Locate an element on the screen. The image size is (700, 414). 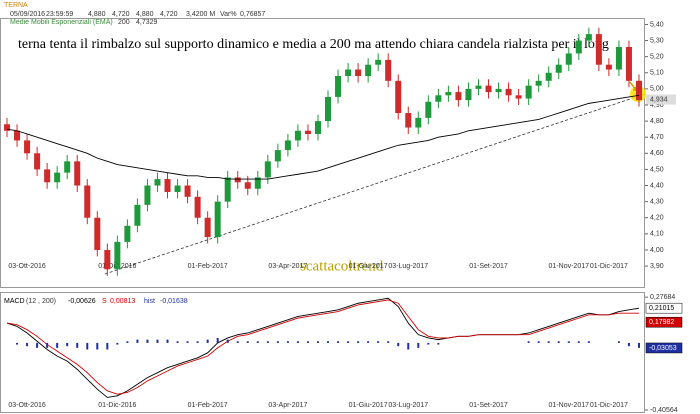
legend-value: -0,01638 is located at coordinates (174, 301).